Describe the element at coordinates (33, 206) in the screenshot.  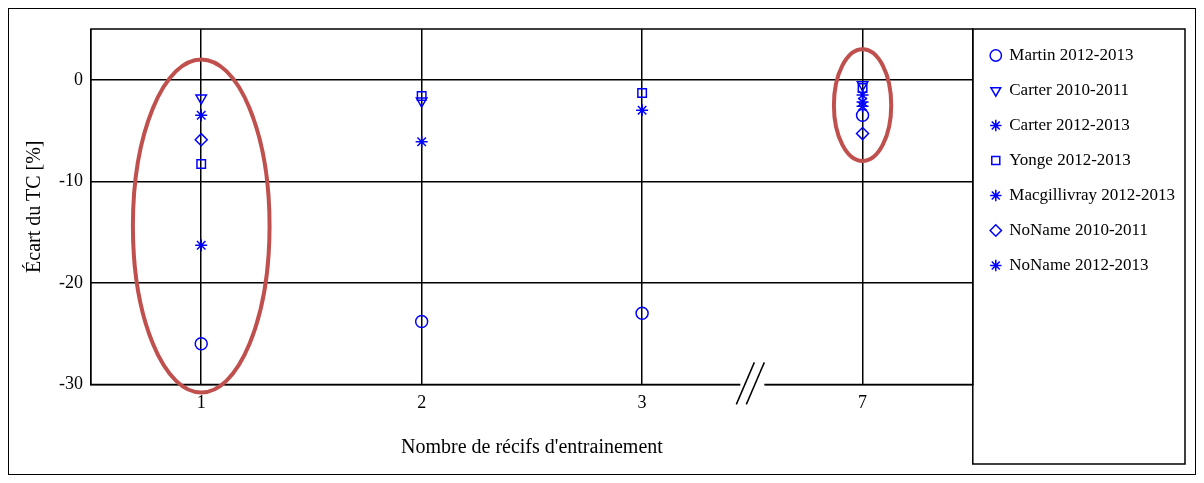
I see `y-axis-title: Écart du TC [%]` at that location.